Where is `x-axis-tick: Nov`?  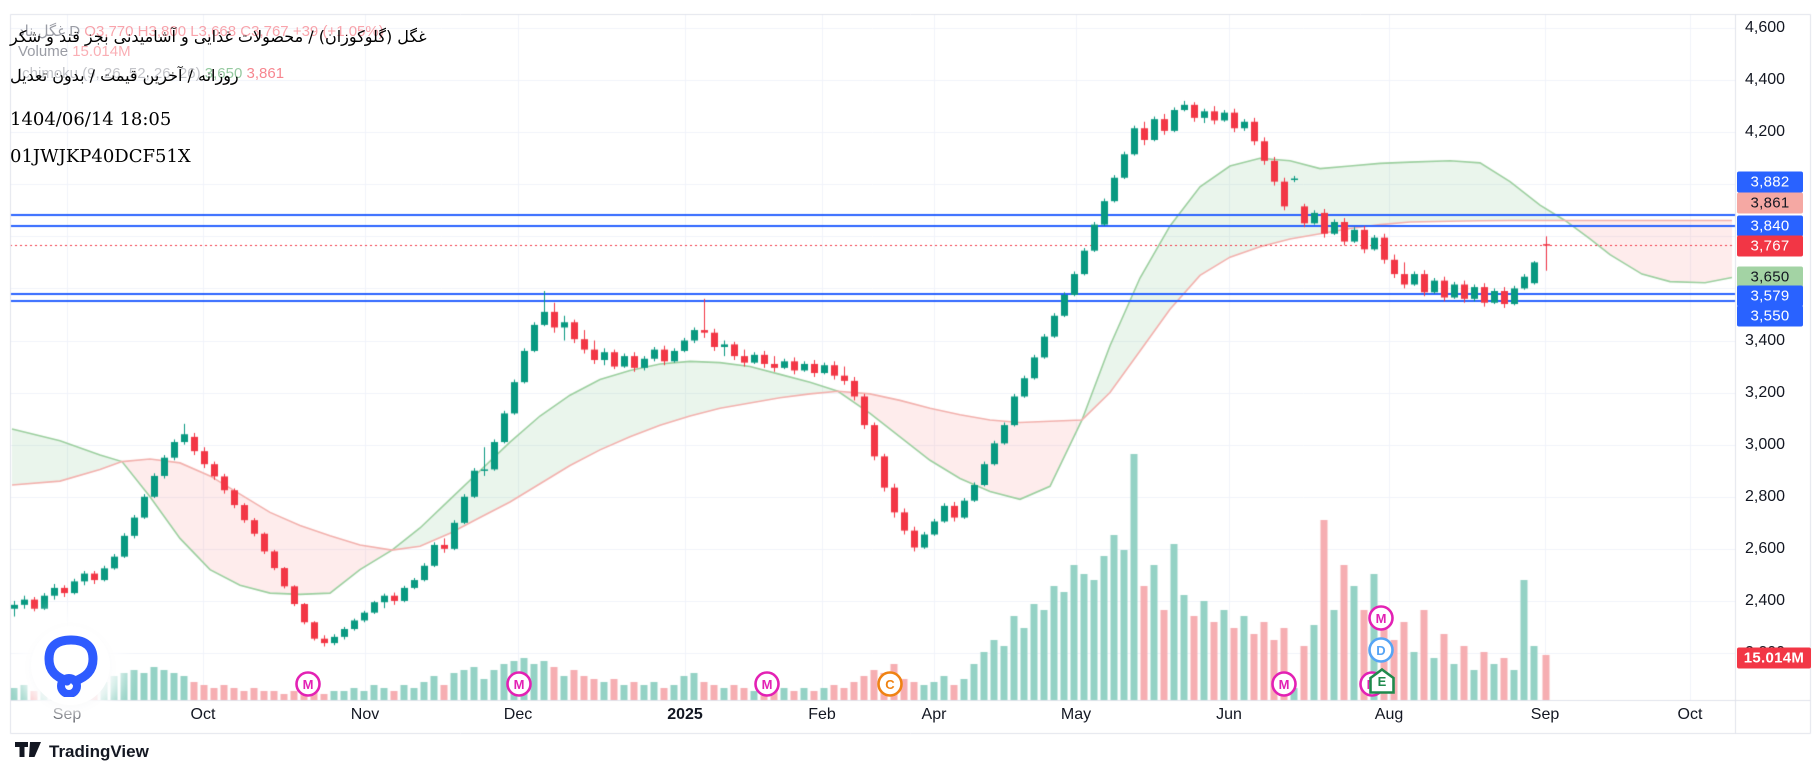 x-axis-tick: Nov is located at coordinates (365, 714).